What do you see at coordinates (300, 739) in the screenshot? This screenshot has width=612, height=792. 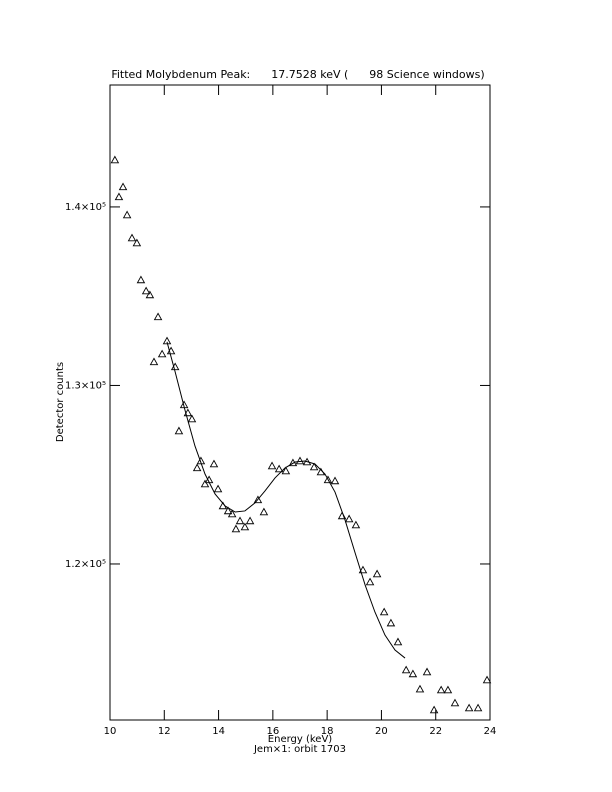 I see `x-axis-label: Energy (keV)` at bounding box center [300, 739].